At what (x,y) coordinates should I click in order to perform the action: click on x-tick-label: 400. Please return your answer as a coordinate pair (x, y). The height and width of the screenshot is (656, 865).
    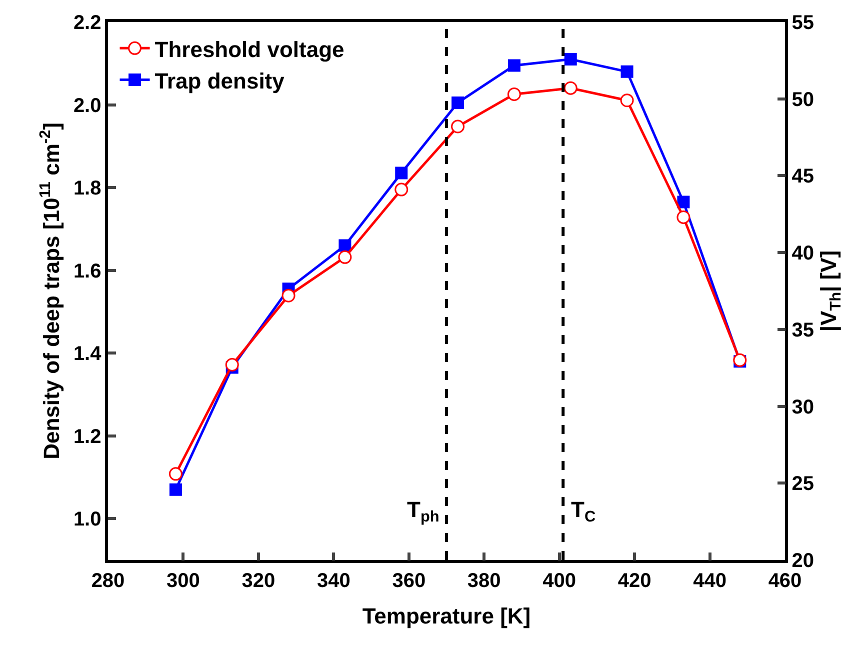
    Looking at the image, I should click on (559, 581).